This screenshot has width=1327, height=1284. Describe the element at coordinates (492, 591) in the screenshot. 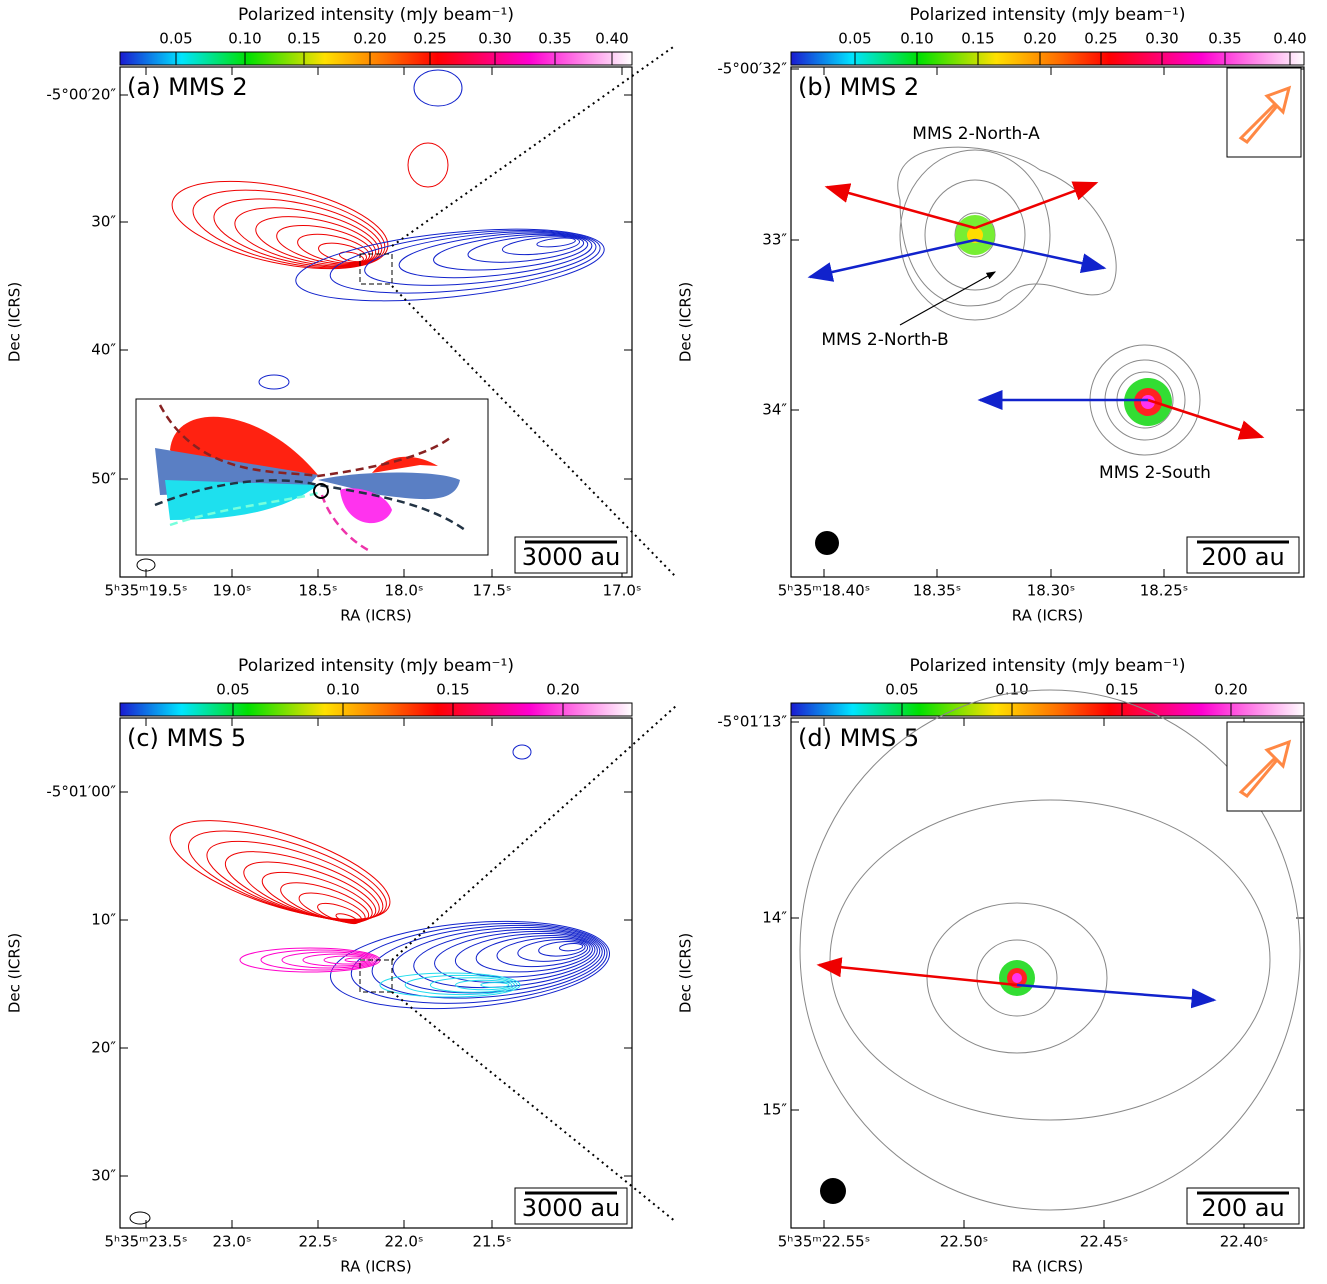

I see `x-tick-label: 17.5ˢ` at that location.